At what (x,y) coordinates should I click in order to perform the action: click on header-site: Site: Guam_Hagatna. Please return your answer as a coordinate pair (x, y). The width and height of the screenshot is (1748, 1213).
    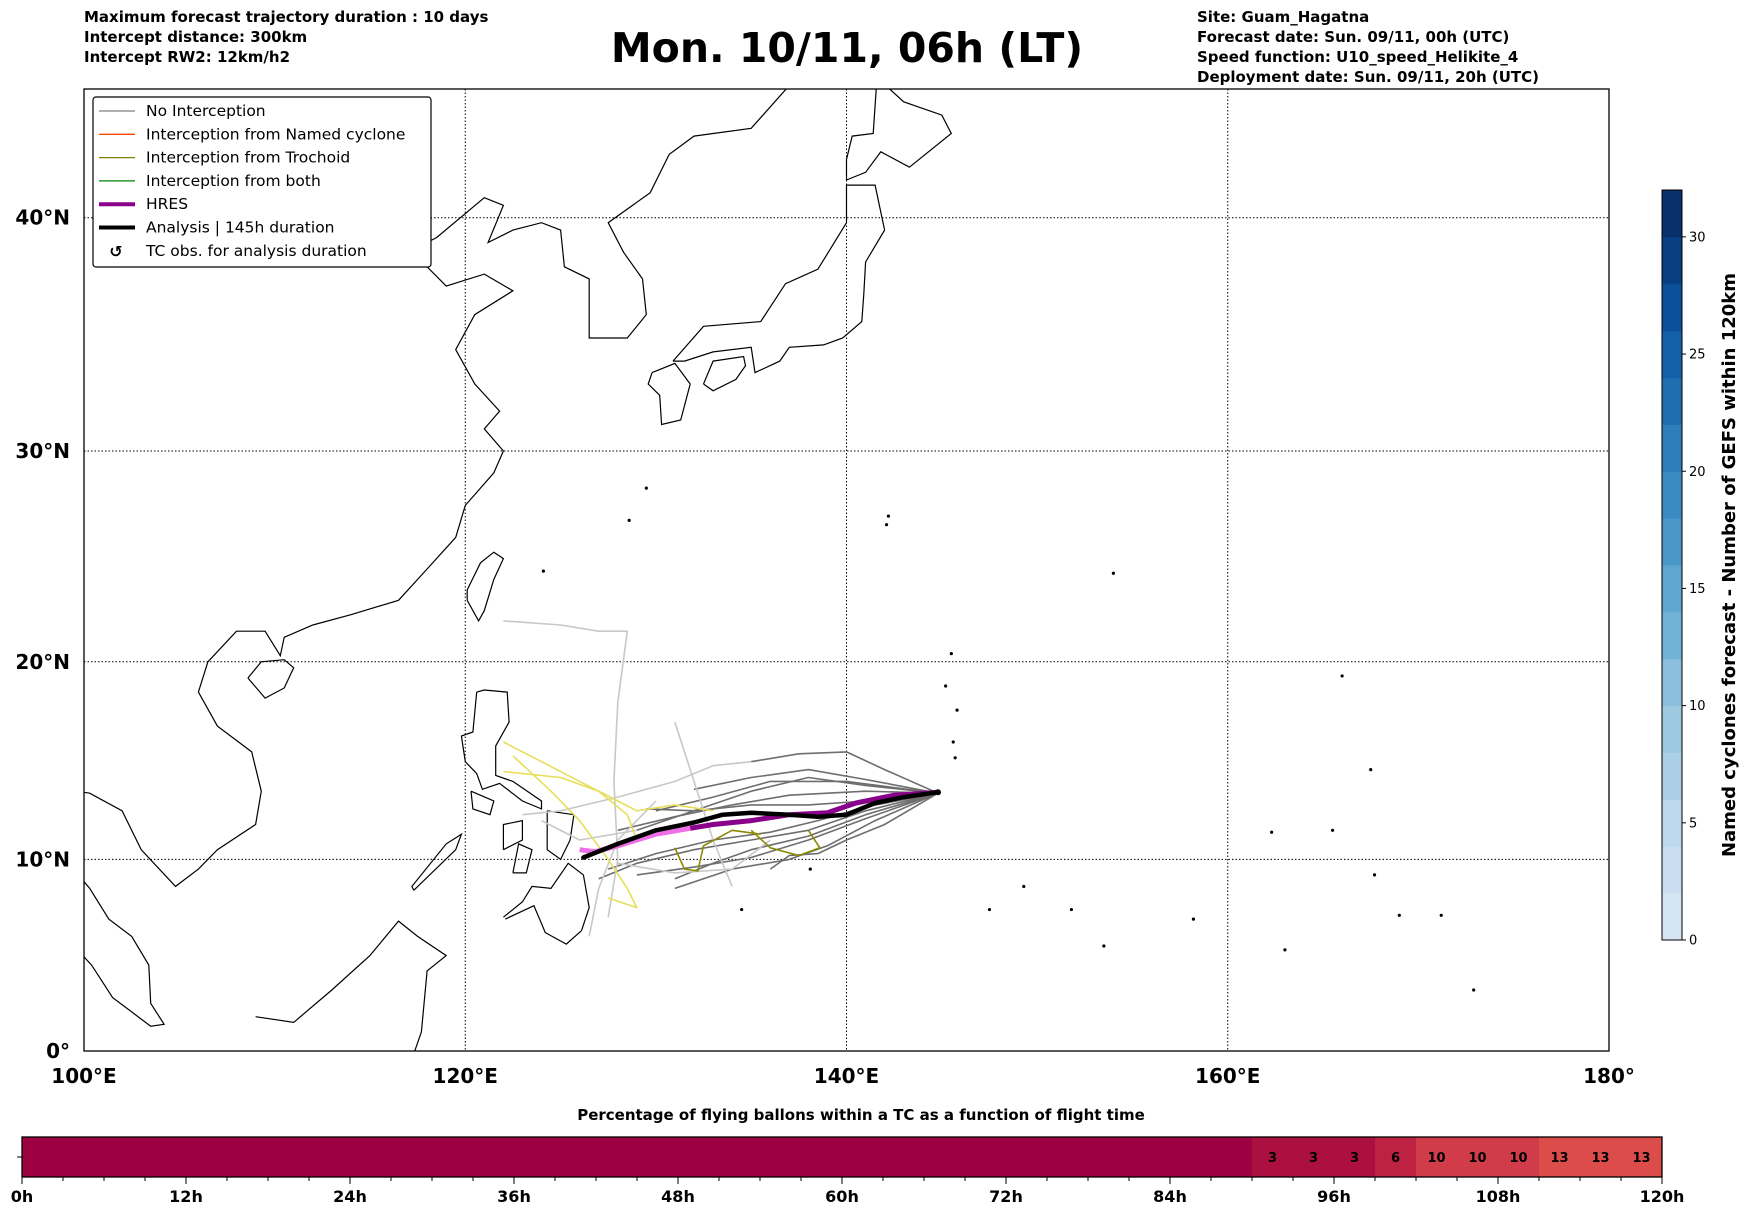
    Looking at the image, I should click on (1283, 17).